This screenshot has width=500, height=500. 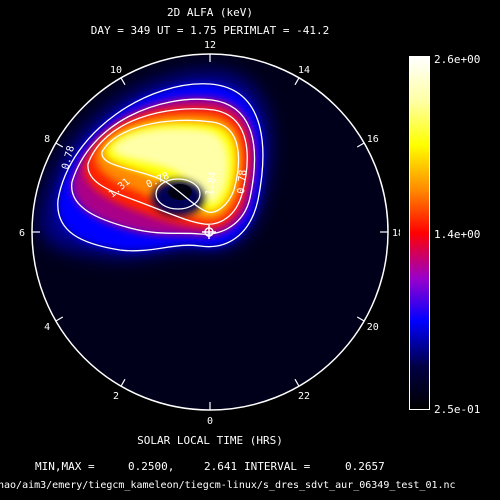 What do you see at coordinates (221, 466) in the screenshot?
I see `stats-max-value: 2.641` at bounding box center [221, 466].